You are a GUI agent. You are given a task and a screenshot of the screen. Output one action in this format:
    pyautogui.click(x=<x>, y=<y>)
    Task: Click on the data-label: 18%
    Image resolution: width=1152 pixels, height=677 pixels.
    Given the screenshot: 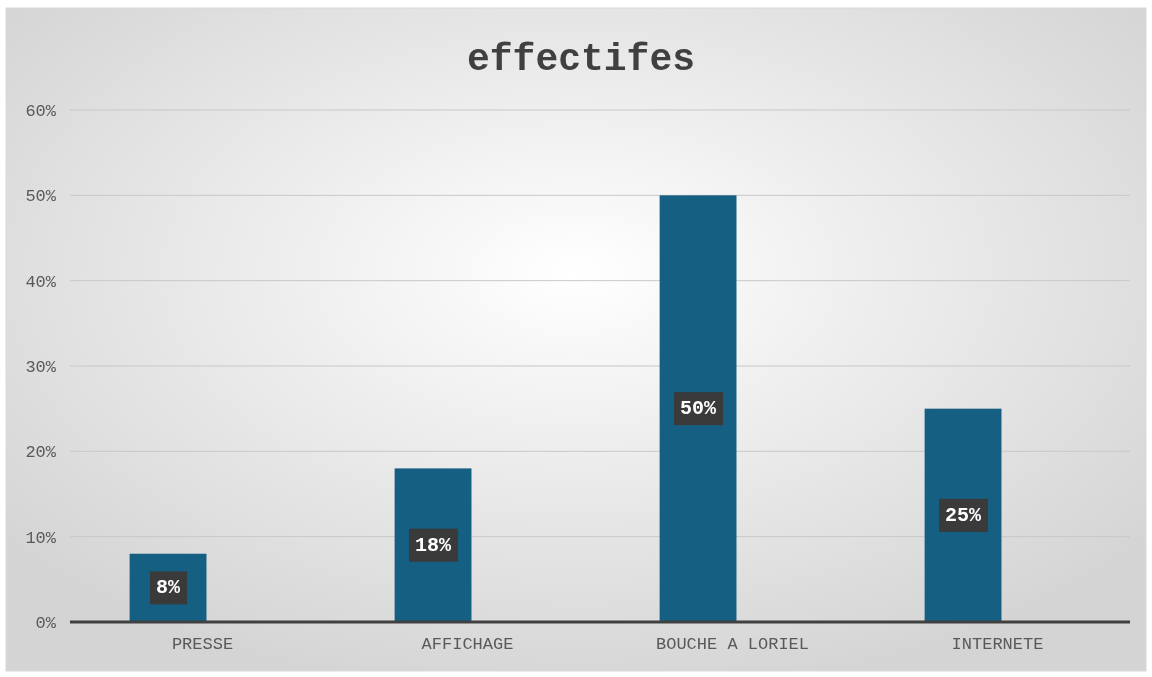 What is the action you would take?
    pyautogui.click(x=434, y=545)
    